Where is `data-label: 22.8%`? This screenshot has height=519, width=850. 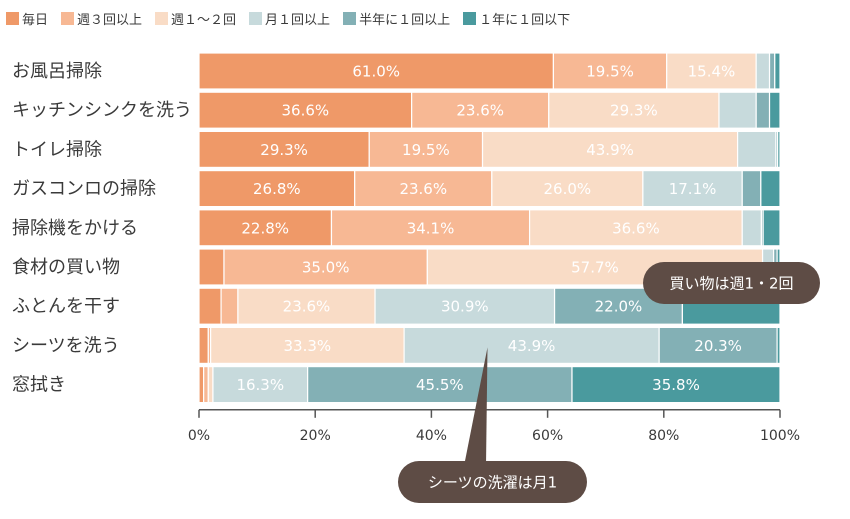
data-label: 22.8% is located at coordinates (265, 228).